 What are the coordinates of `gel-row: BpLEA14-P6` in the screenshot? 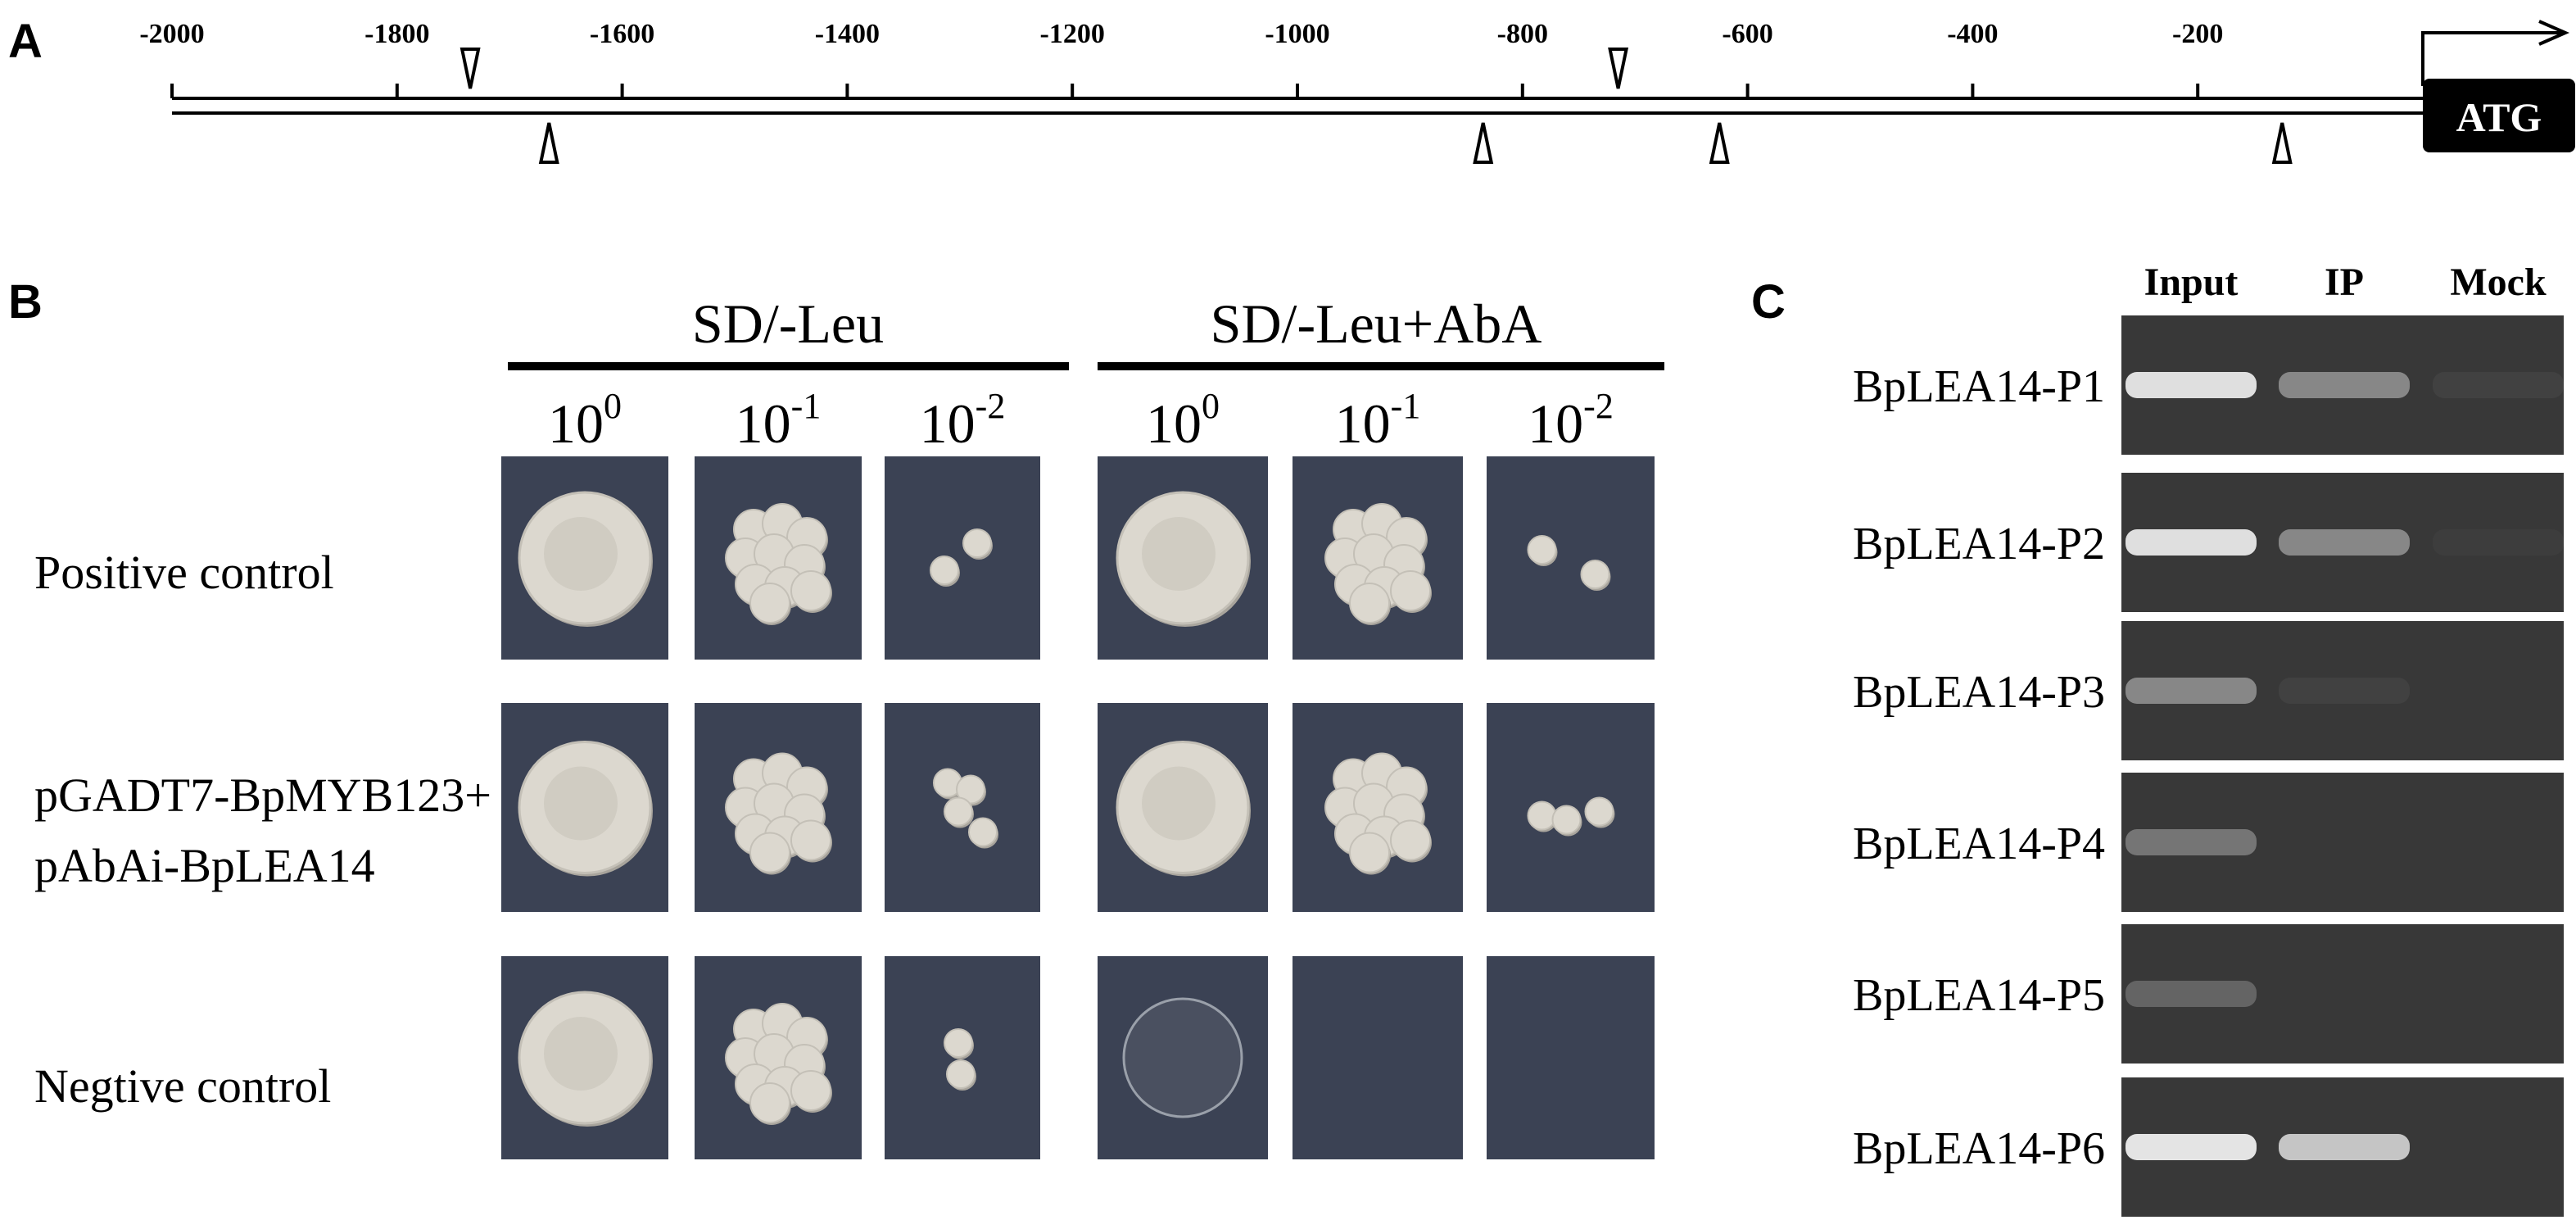 It's located at (2208, 1147).